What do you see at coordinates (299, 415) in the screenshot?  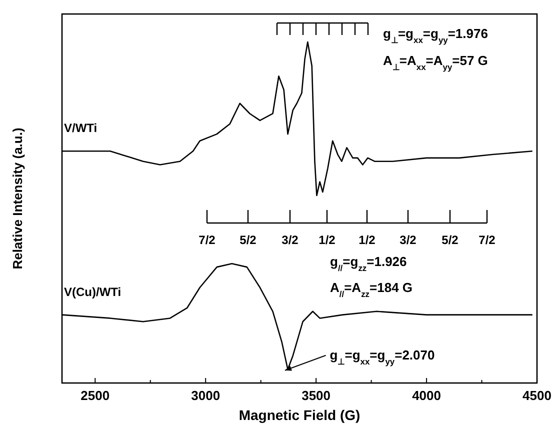 I see `x-axis-title: Magnetic Field (G)` at bounding box center [299, 415].